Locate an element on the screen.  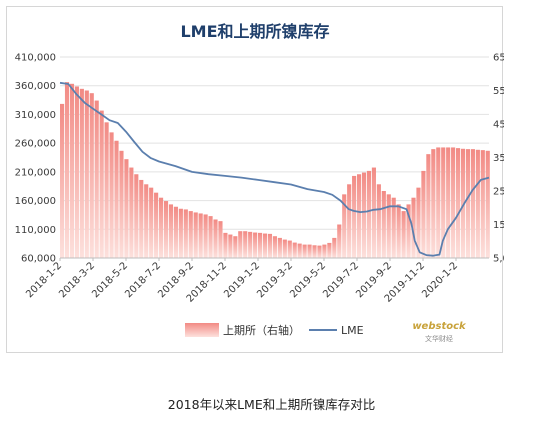
watermark-brand-text: webstock is located at coordinates (439, 326).